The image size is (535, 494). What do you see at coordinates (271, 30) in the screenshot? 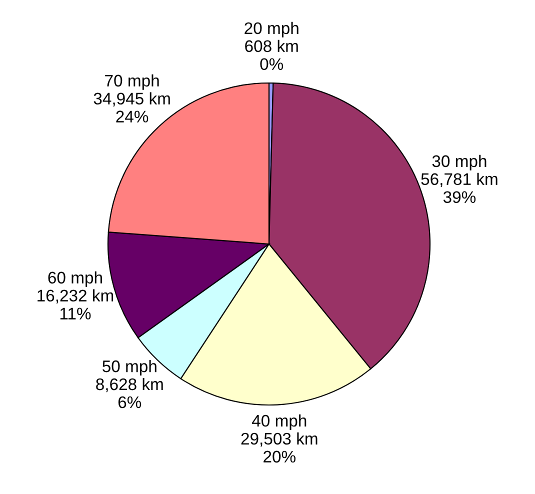
I see `slice-label: 20 mph` at bounding box center [271, 30].